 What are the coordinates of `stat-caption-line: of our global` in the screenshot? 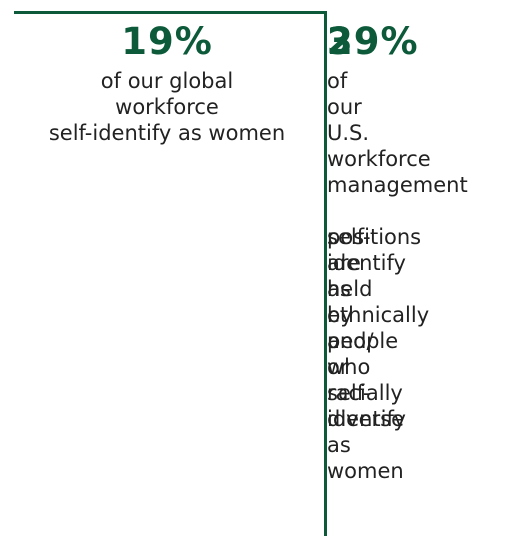 It's located at (167, 81).